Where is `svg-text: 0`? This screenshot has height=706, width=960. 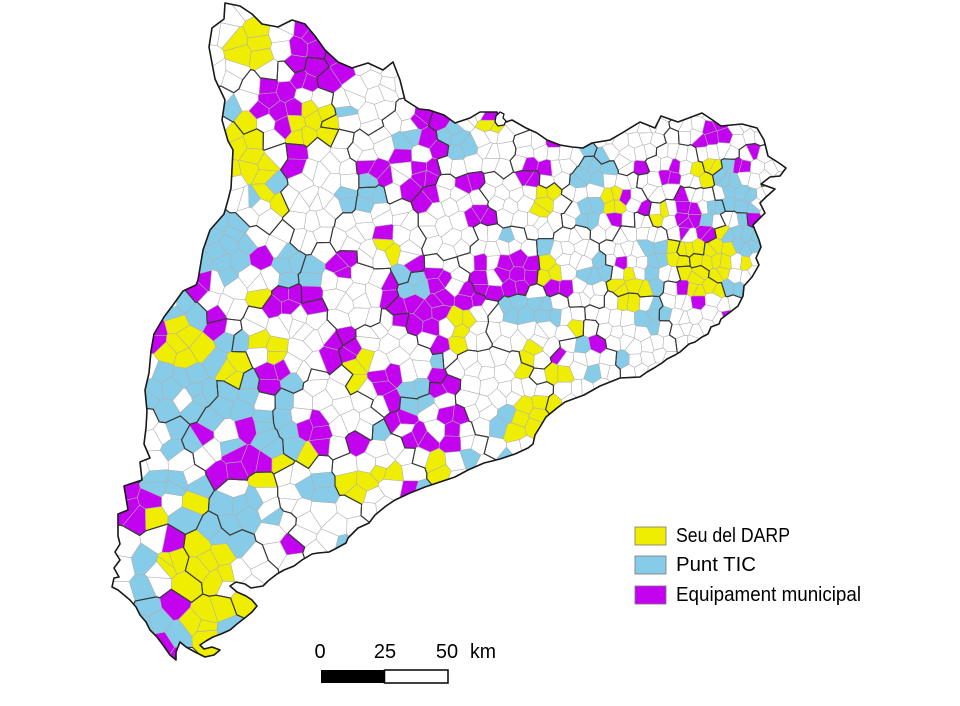
svg-text: 0 is located at coordinates (319, 652).